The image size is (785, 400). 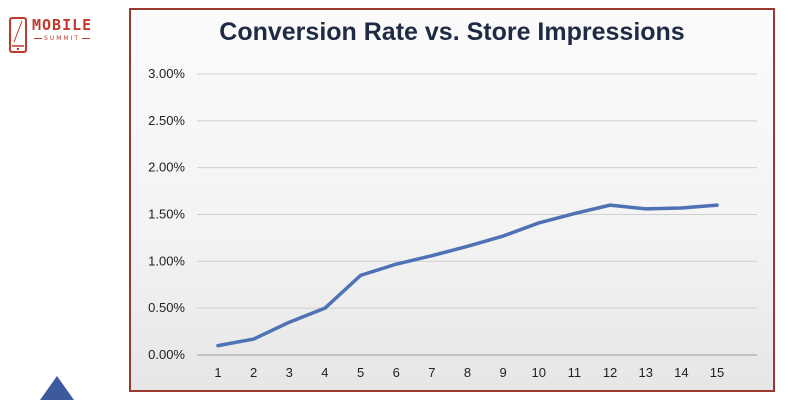 What do you see at coordinates (166, 354) in the screenshot?
I see `y-tick-label: 0.00%` at bounding box center [166, 354].